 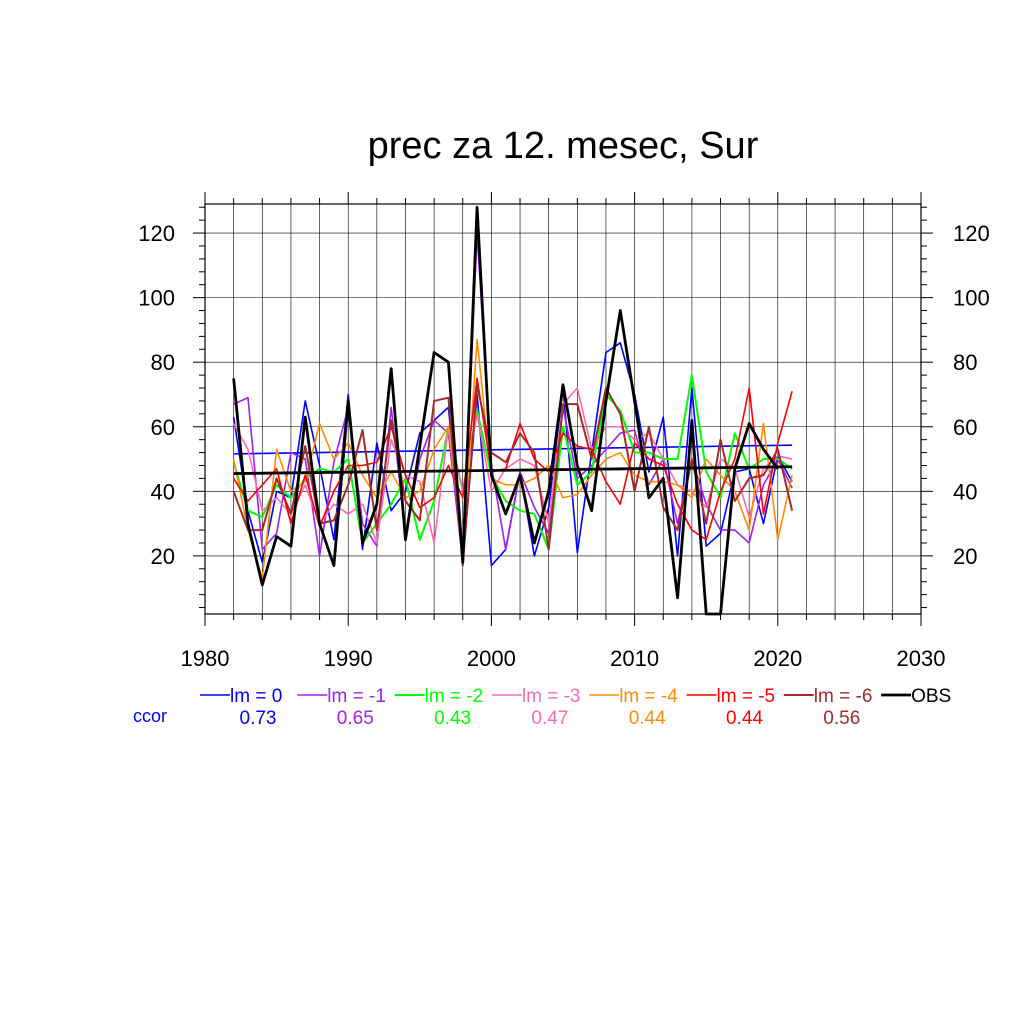 What do you see at coordinates (163, 427) in the screenshot?
I see `y-tick-label-left: 60` at bounding box center [163, 427].